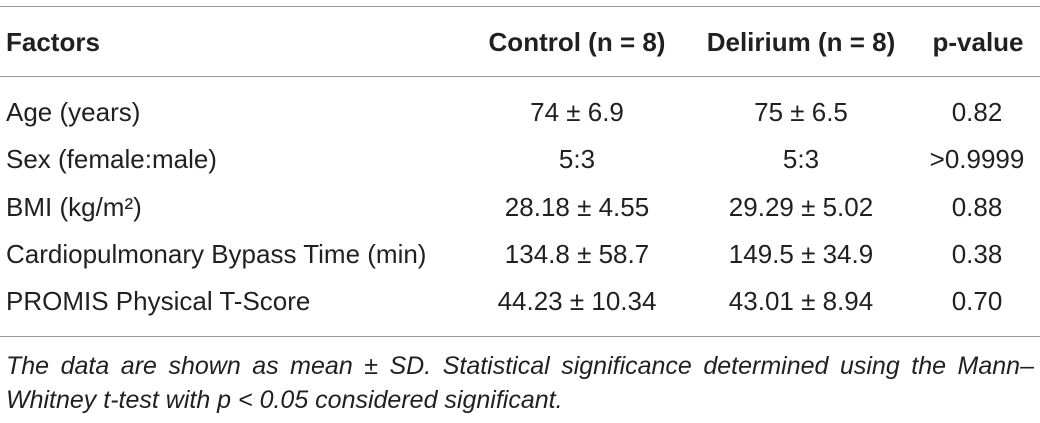  I want to click on row-control-value: 44.23 ± 10.34, so click(577, 301).